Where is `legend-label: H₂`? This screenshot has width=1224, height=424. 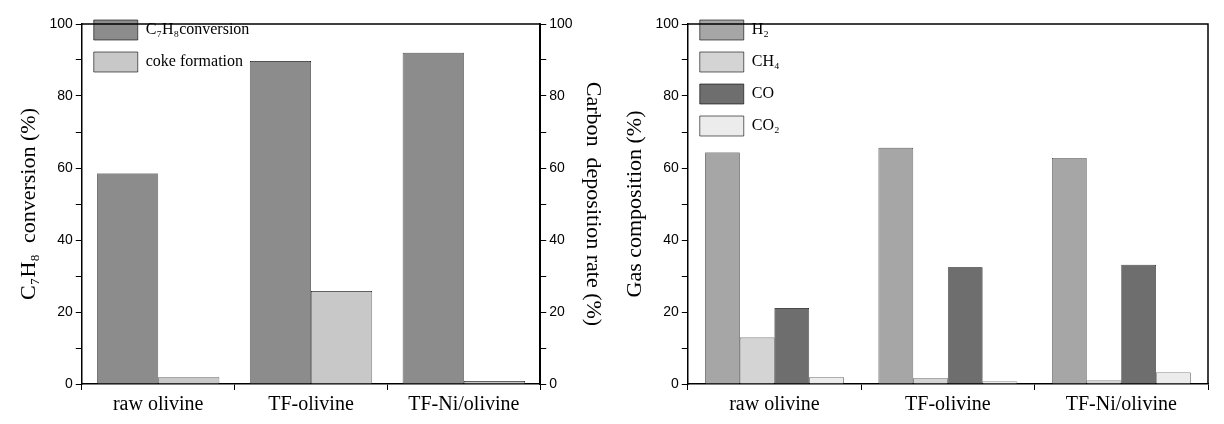
legend-label: H₂ is located at coordinates (760, 29).